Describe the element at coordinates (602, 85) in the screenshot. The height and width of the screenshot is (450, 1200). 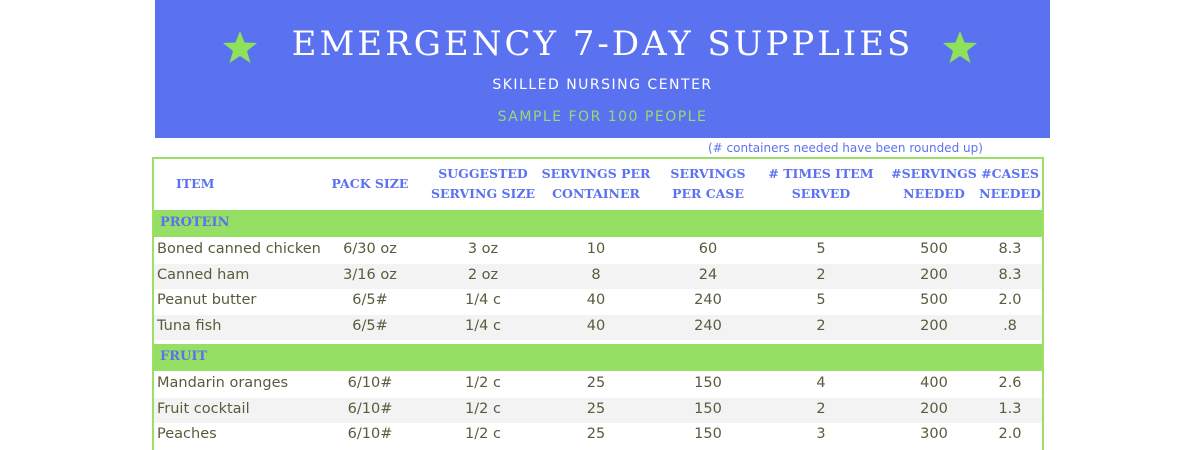
I see `subtitle: SKILLED NURSING CENTER` at that location.